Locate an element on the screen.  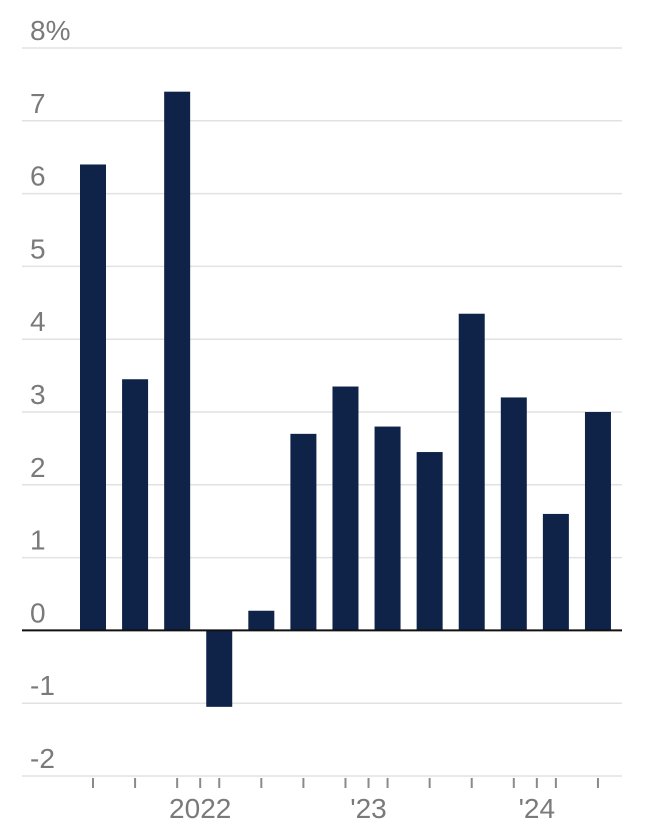
x-tick-label: '24 is located at coordinates (537, 808).